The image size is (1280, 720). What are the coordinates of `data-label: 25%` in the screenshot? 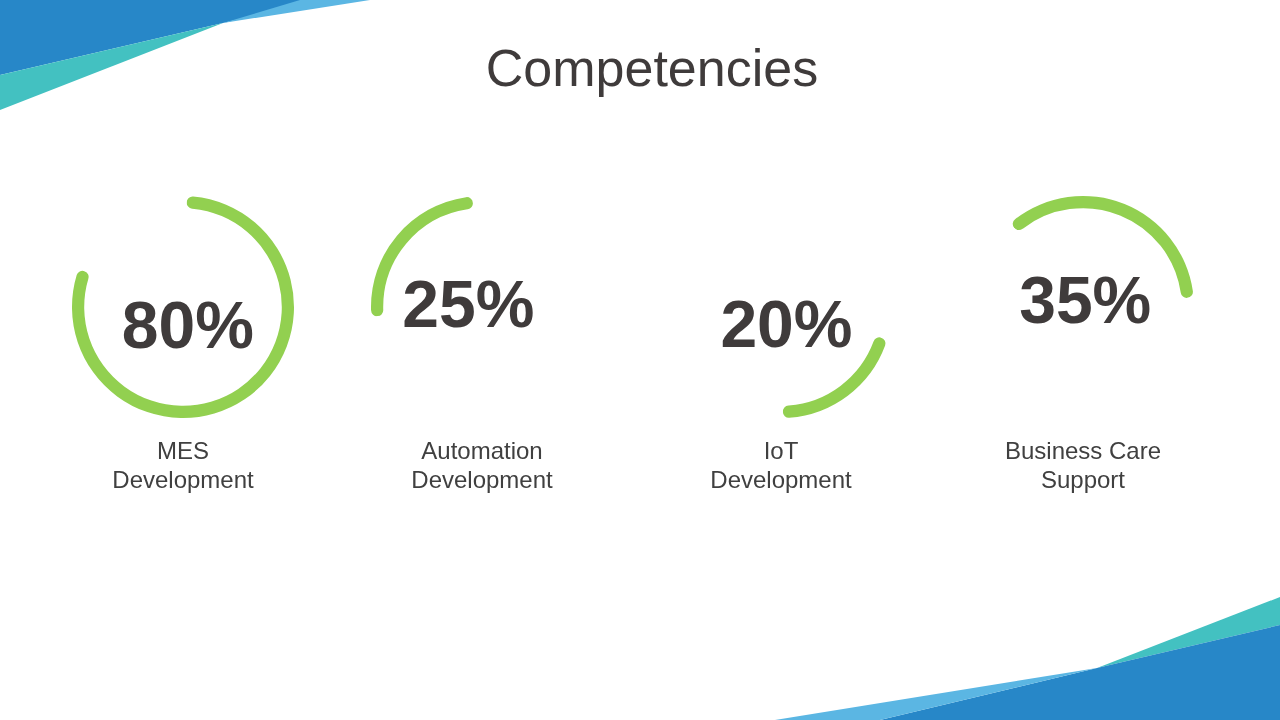 It's located at (468, 304).